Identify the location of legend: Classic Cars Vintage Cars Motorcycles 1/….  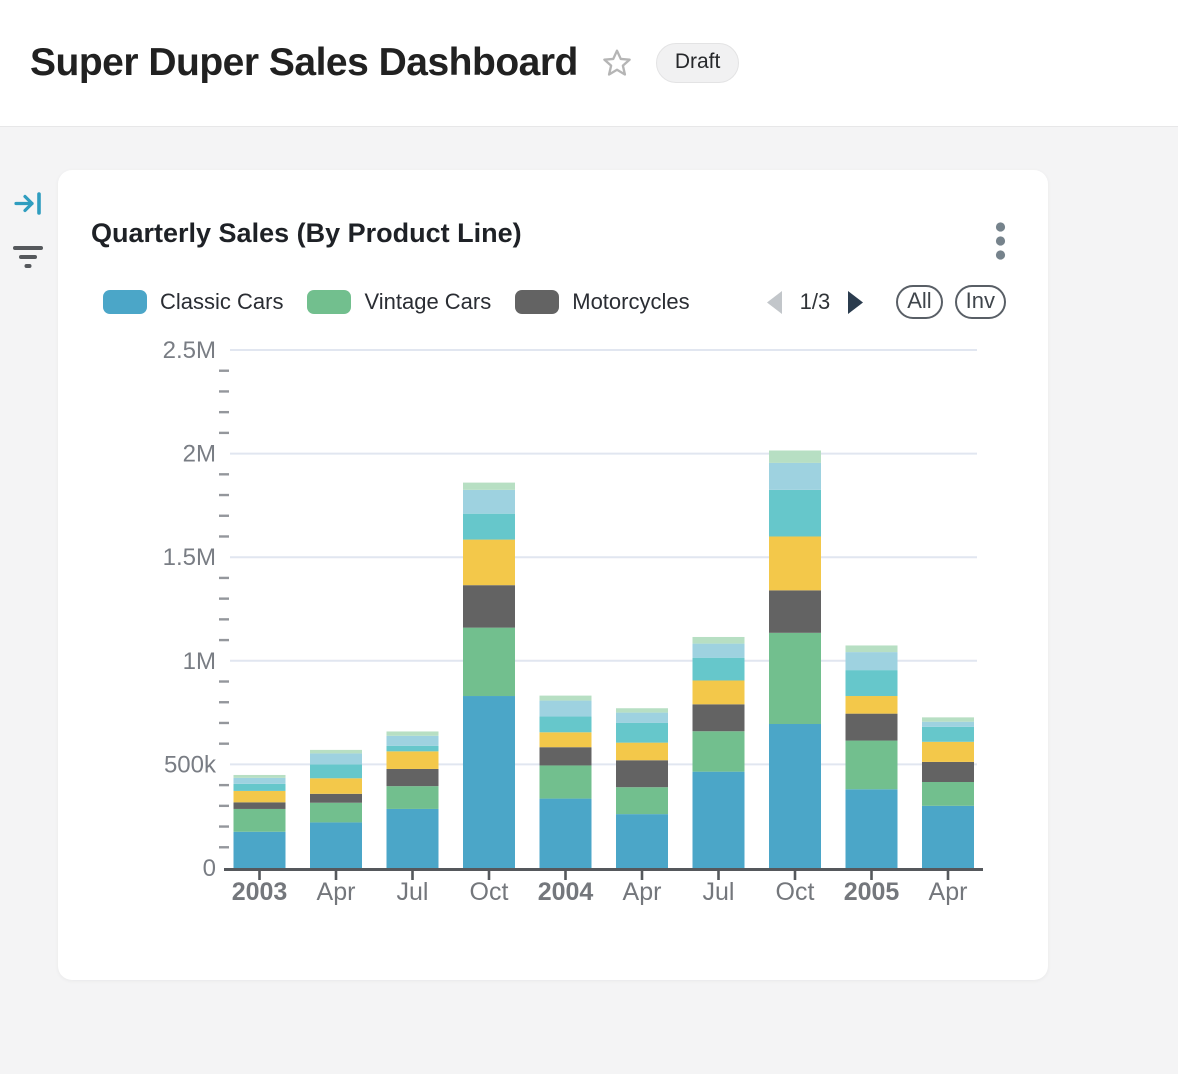
(554, 302).